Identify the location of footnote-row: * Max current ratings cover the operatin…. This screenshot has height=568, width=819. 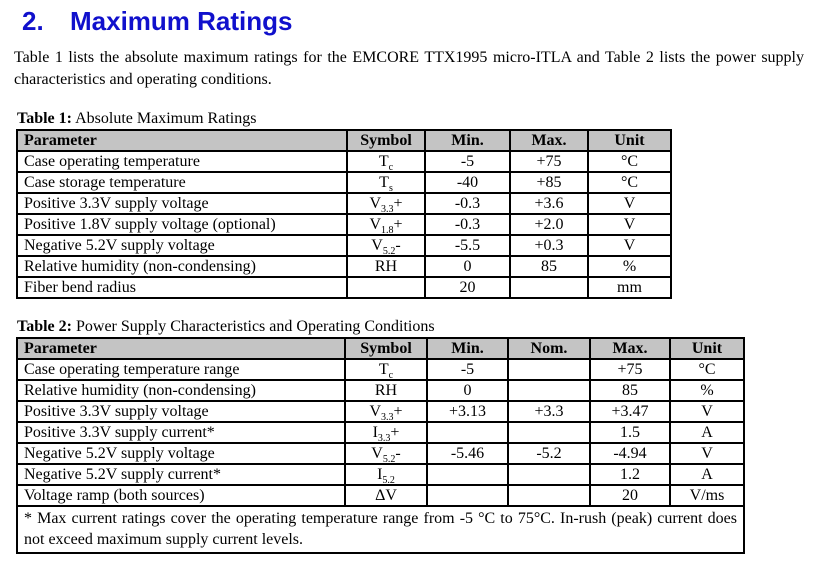
(380, 529).